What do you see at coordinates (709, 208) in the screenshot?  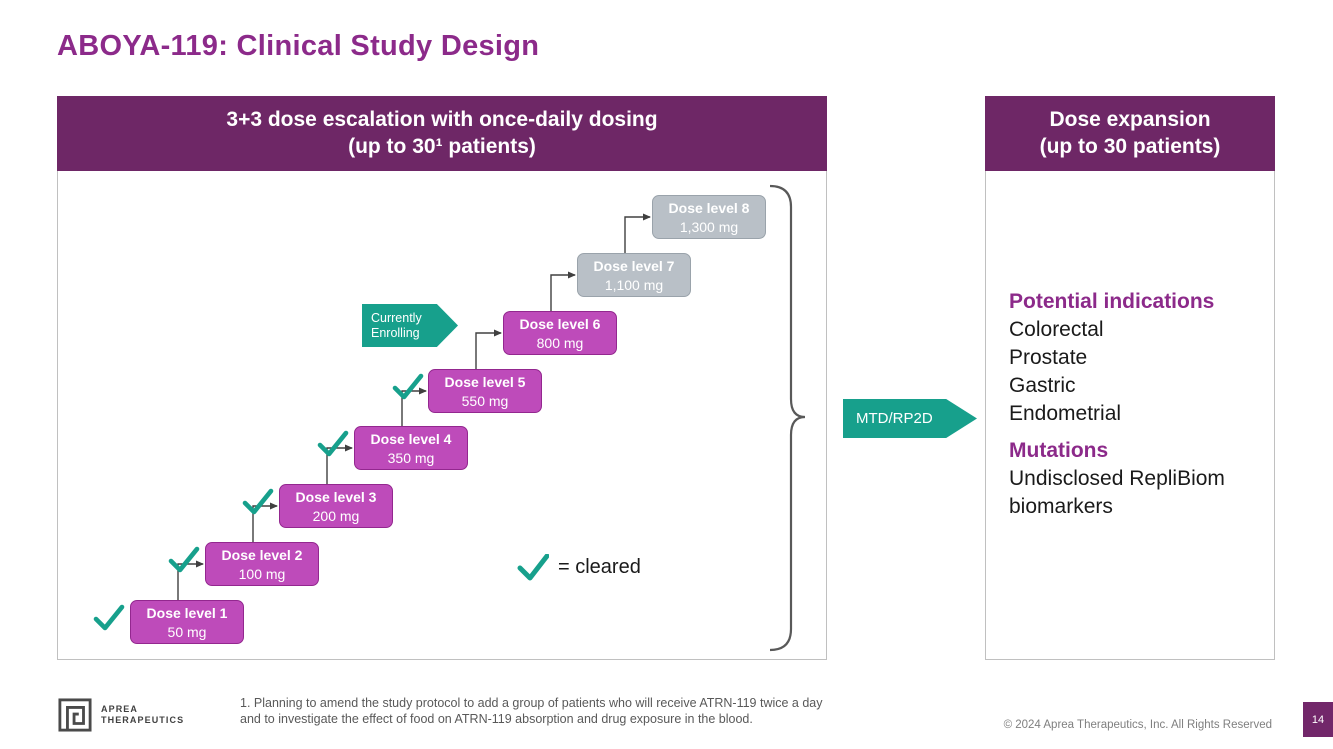 I see `dose-level-title: Dose level 8` at bounding box center [709, 208].